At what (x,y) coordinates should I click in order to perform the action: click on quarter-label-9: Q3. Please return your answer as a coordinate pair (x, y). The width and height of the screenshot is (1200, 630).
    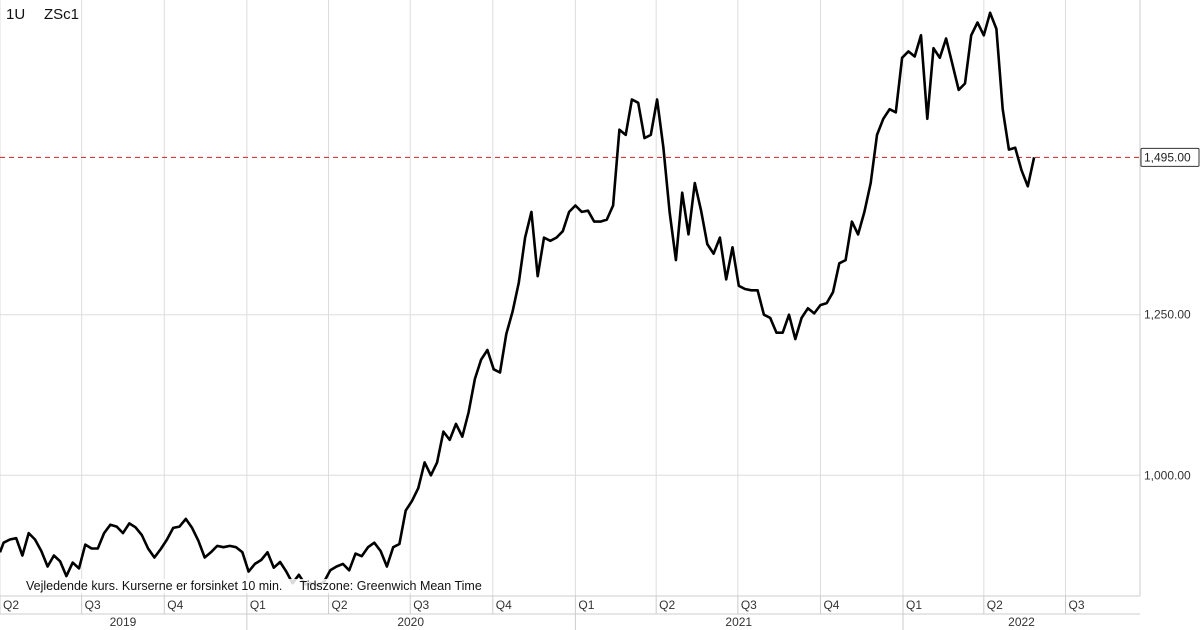
    Looking at the image, I should click on (749, 605).